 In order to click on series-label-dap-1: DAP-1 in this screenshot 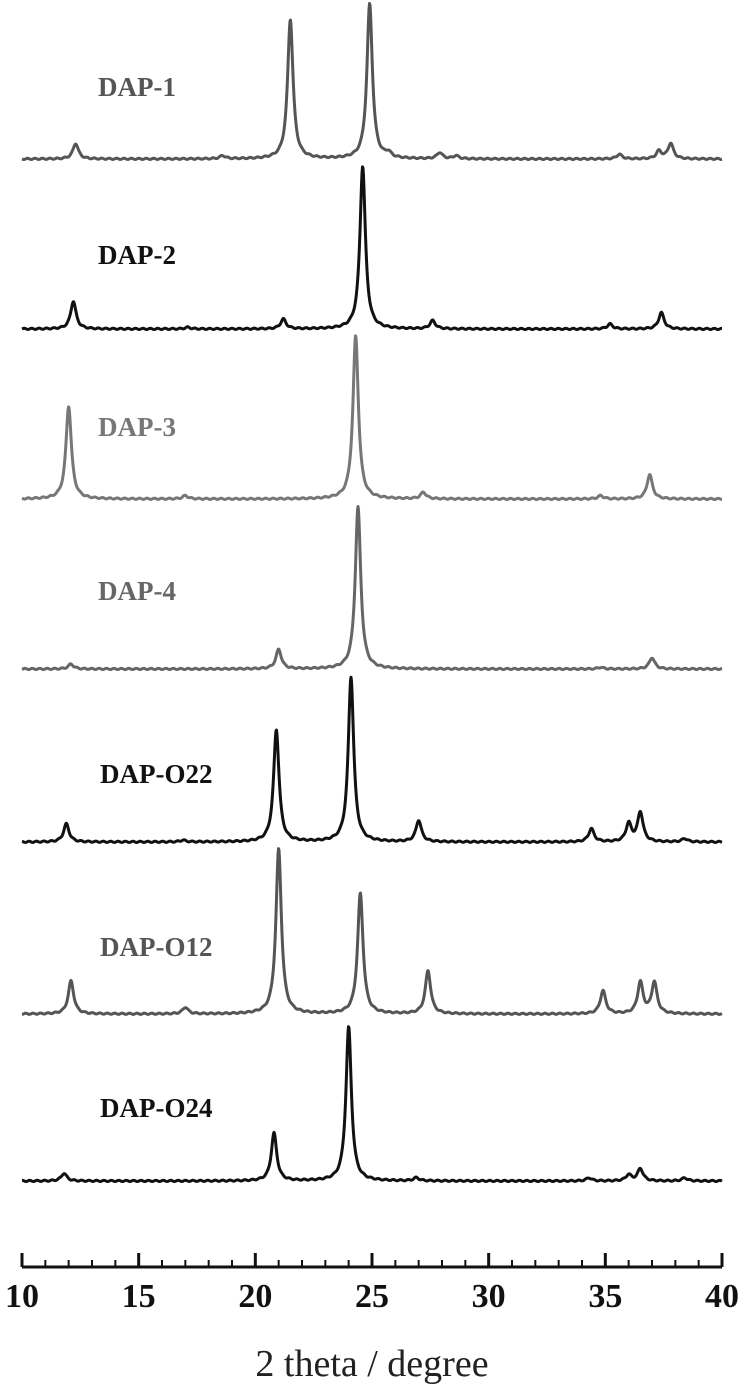, I will do `click(137, 87)`.